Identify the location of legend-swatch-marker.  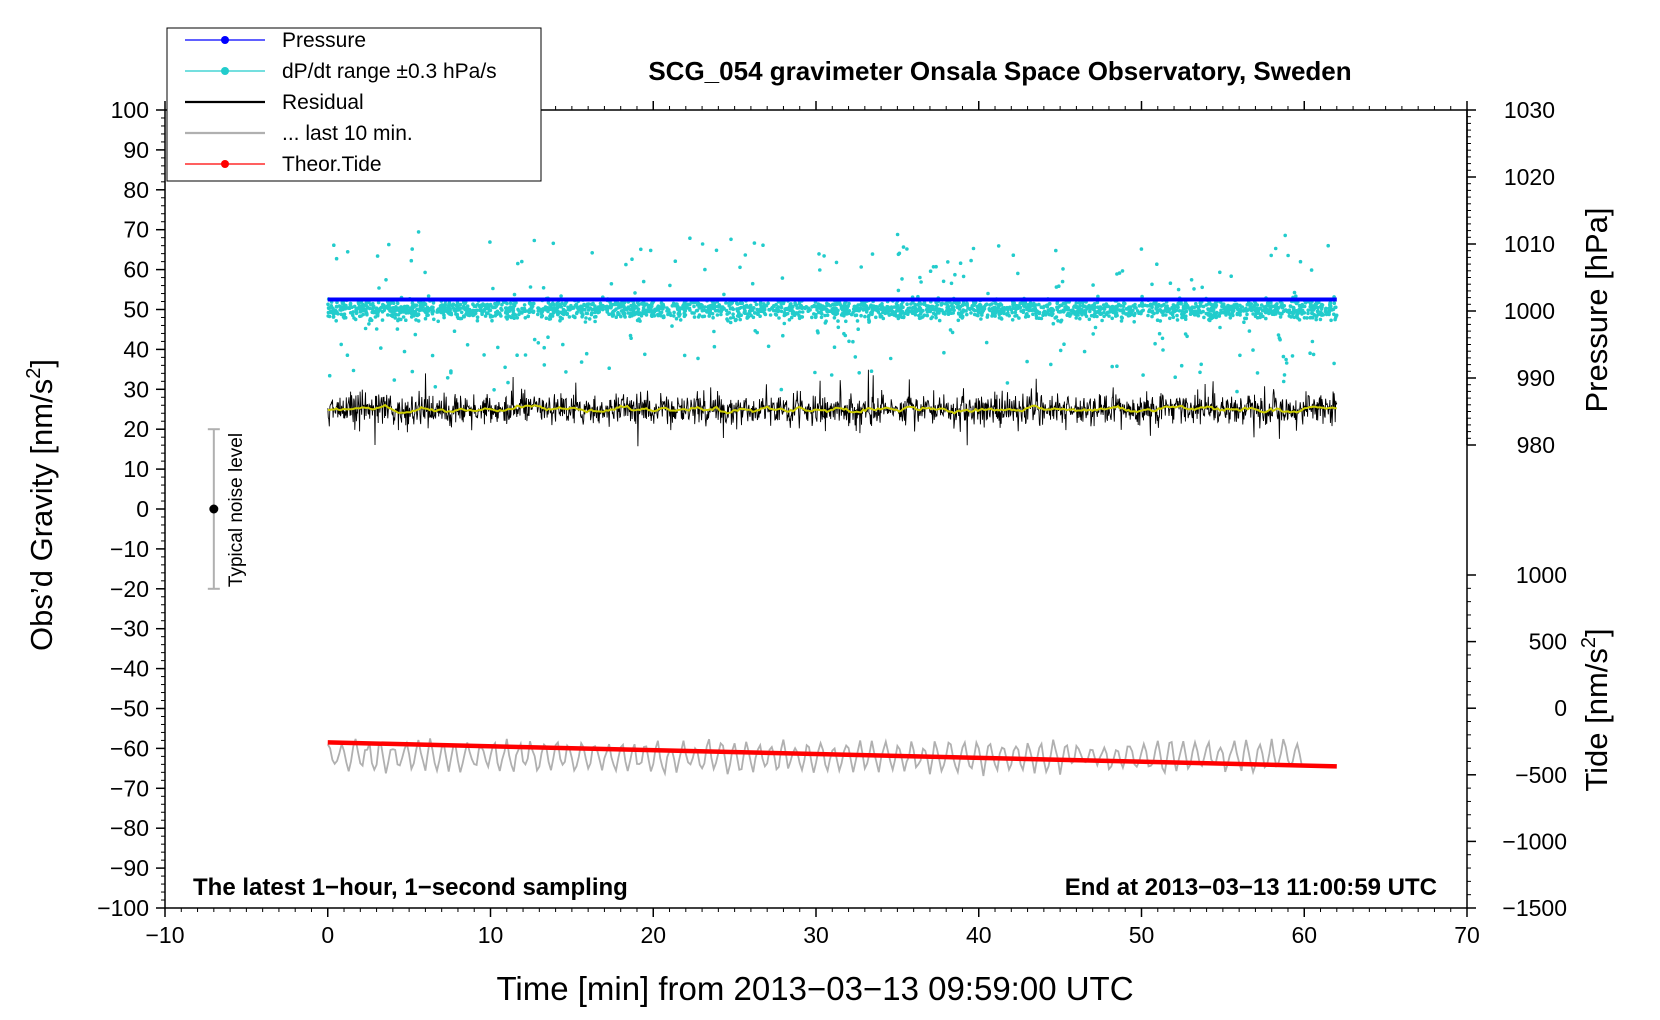
(225, 164).